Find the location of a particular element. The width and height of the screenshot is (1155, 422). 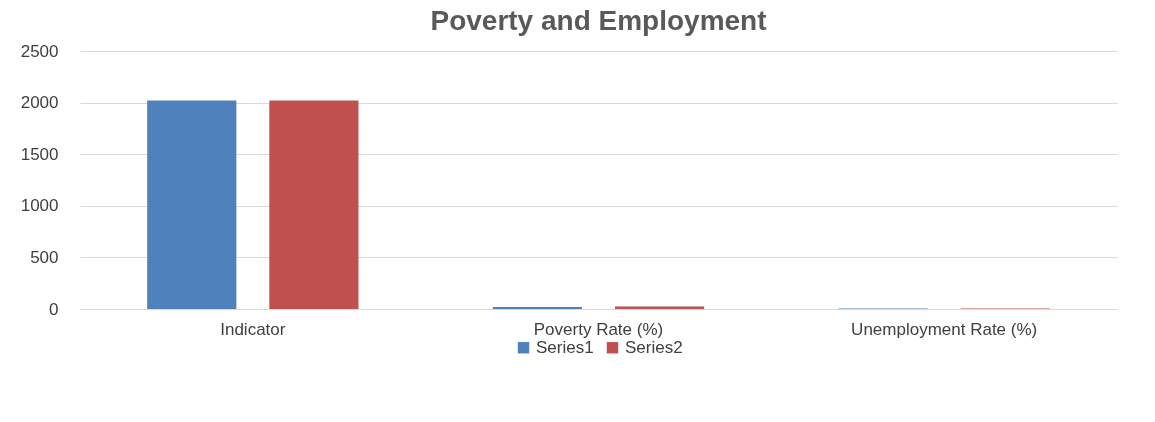

y-tick-label: 1000 is located at coordinates (39, 206).